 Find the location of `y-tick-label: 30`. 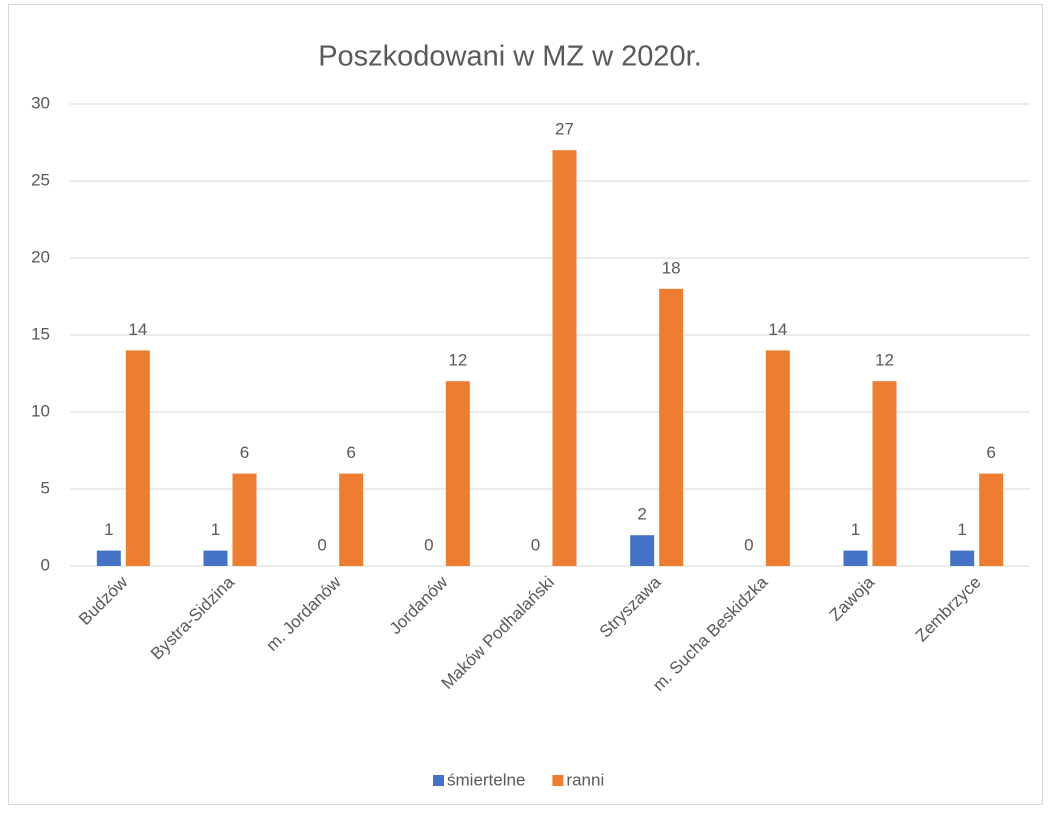

y-tick-label: 30 is located at coordinates (40, 102).